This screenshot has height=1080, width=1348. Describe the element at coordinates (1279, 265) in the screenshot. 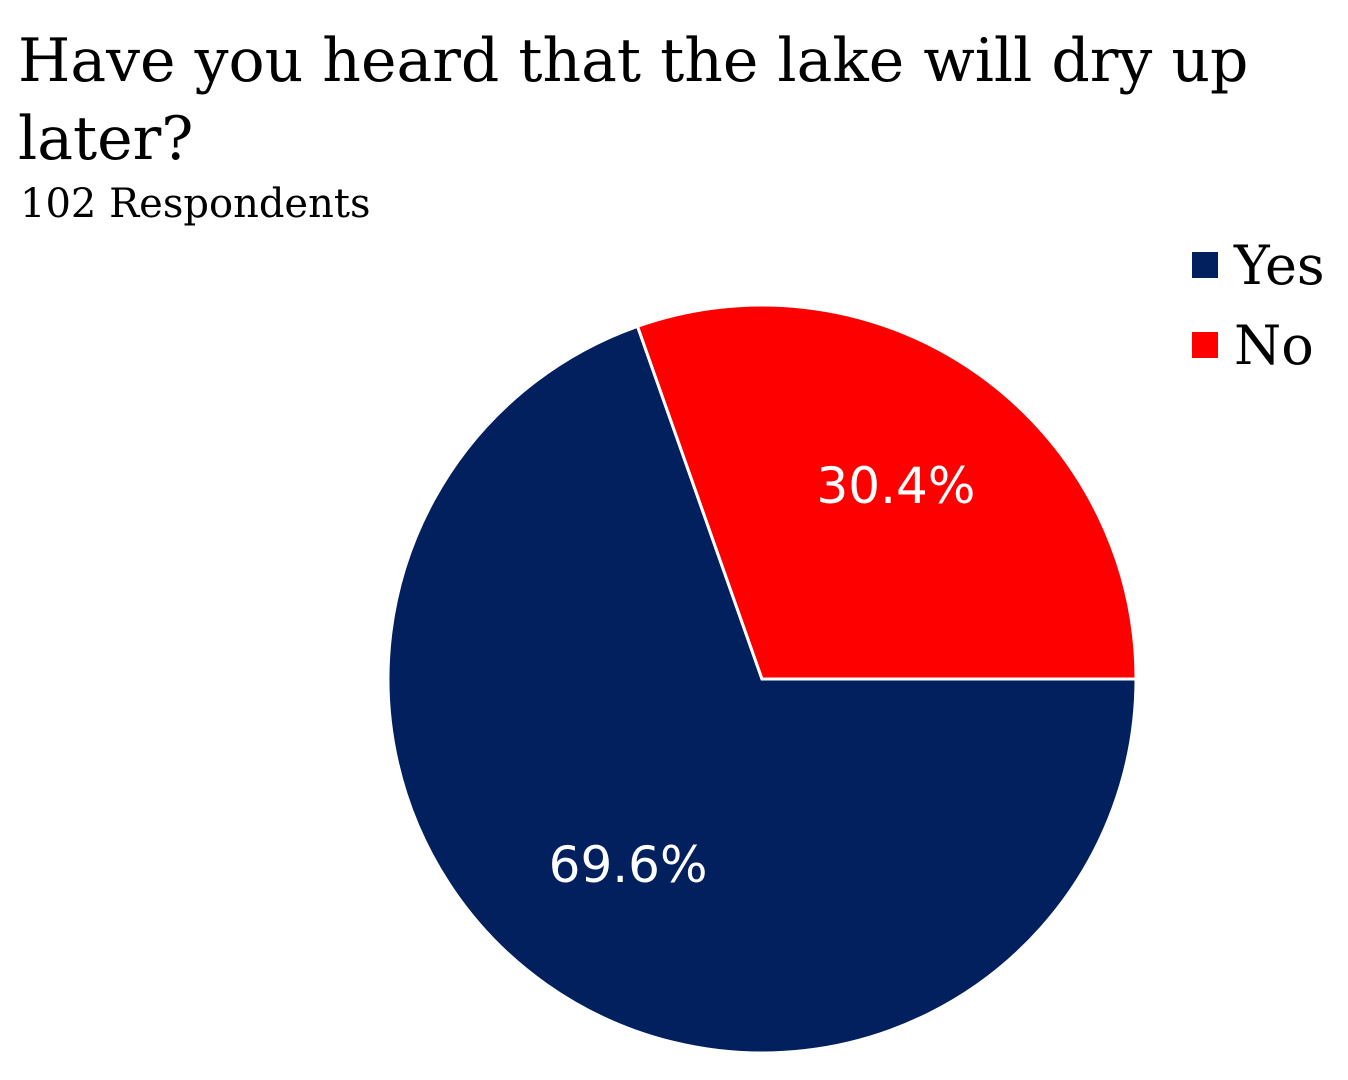

I see `legend-label-yes: Yes` at that location.